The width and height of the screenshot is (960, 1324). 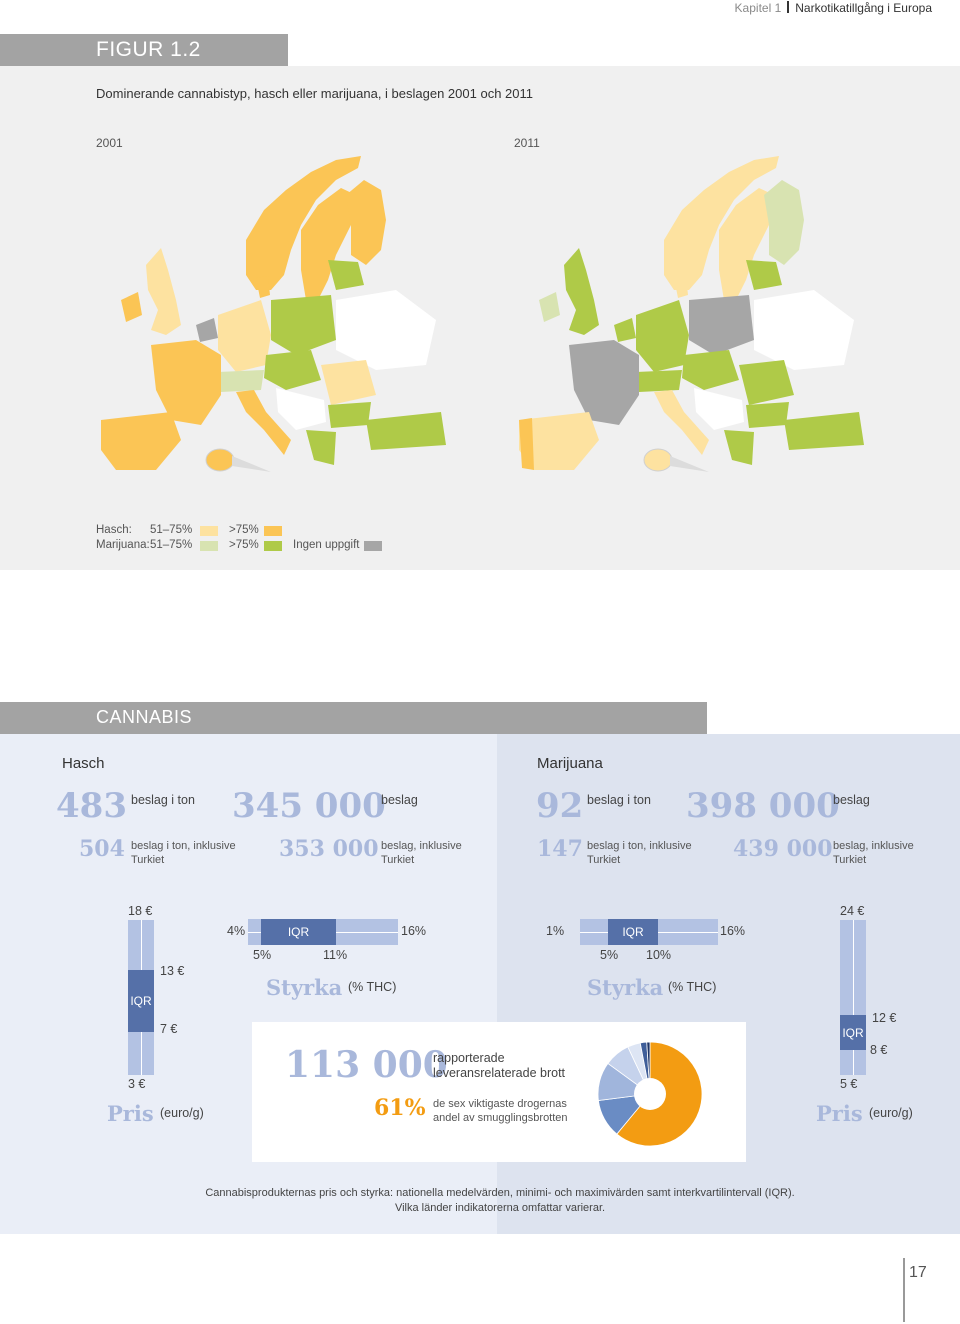 What do you see at coordinates (555, 931) in the screenshot?
I see `marijuana-potency-min: 1%` at bounding box center [555, 931].